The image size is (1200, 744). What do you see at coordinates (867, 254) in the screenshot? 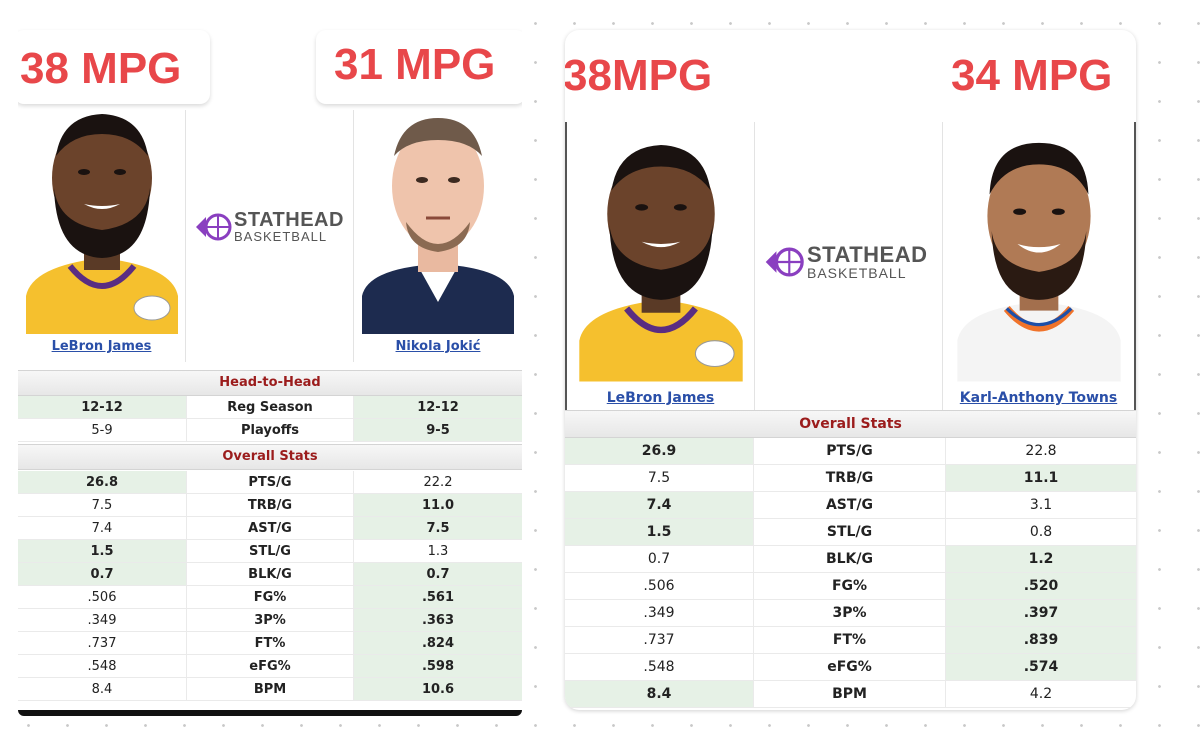
I see `logo-text-1-right: STATHEAD` at bounding box center [867, 254].